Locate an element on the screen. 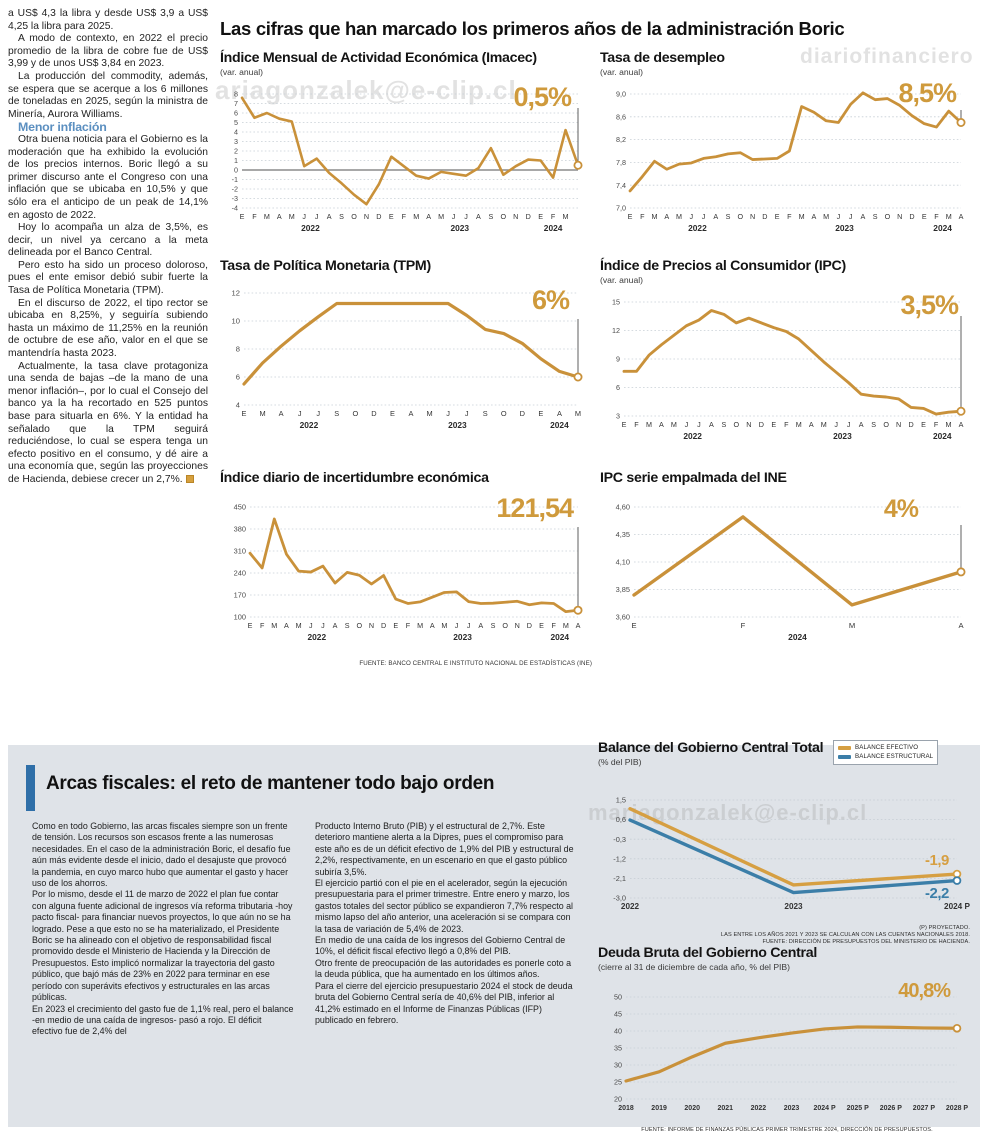 This screenshot has width=988, height=1134. svg-text: -2,1 is located at coordinates (619, 878).